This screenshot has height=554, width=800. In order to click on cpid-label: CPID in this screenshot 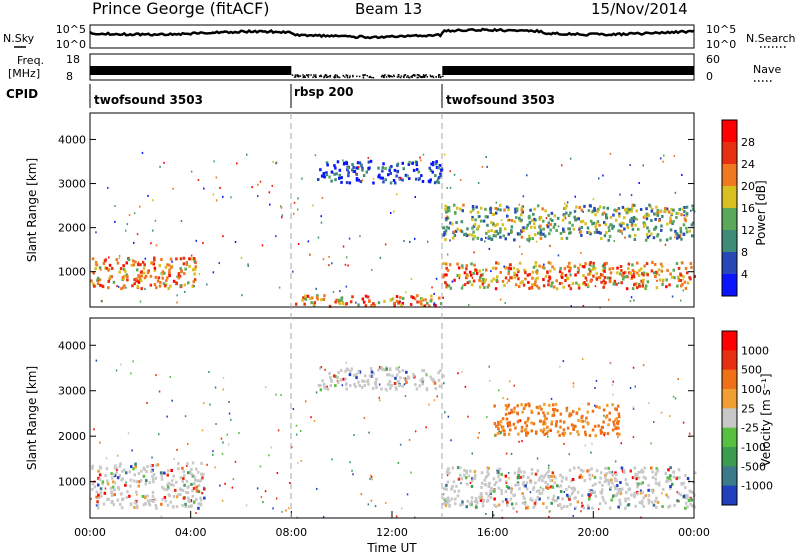, I will do `click(22, 94)`.